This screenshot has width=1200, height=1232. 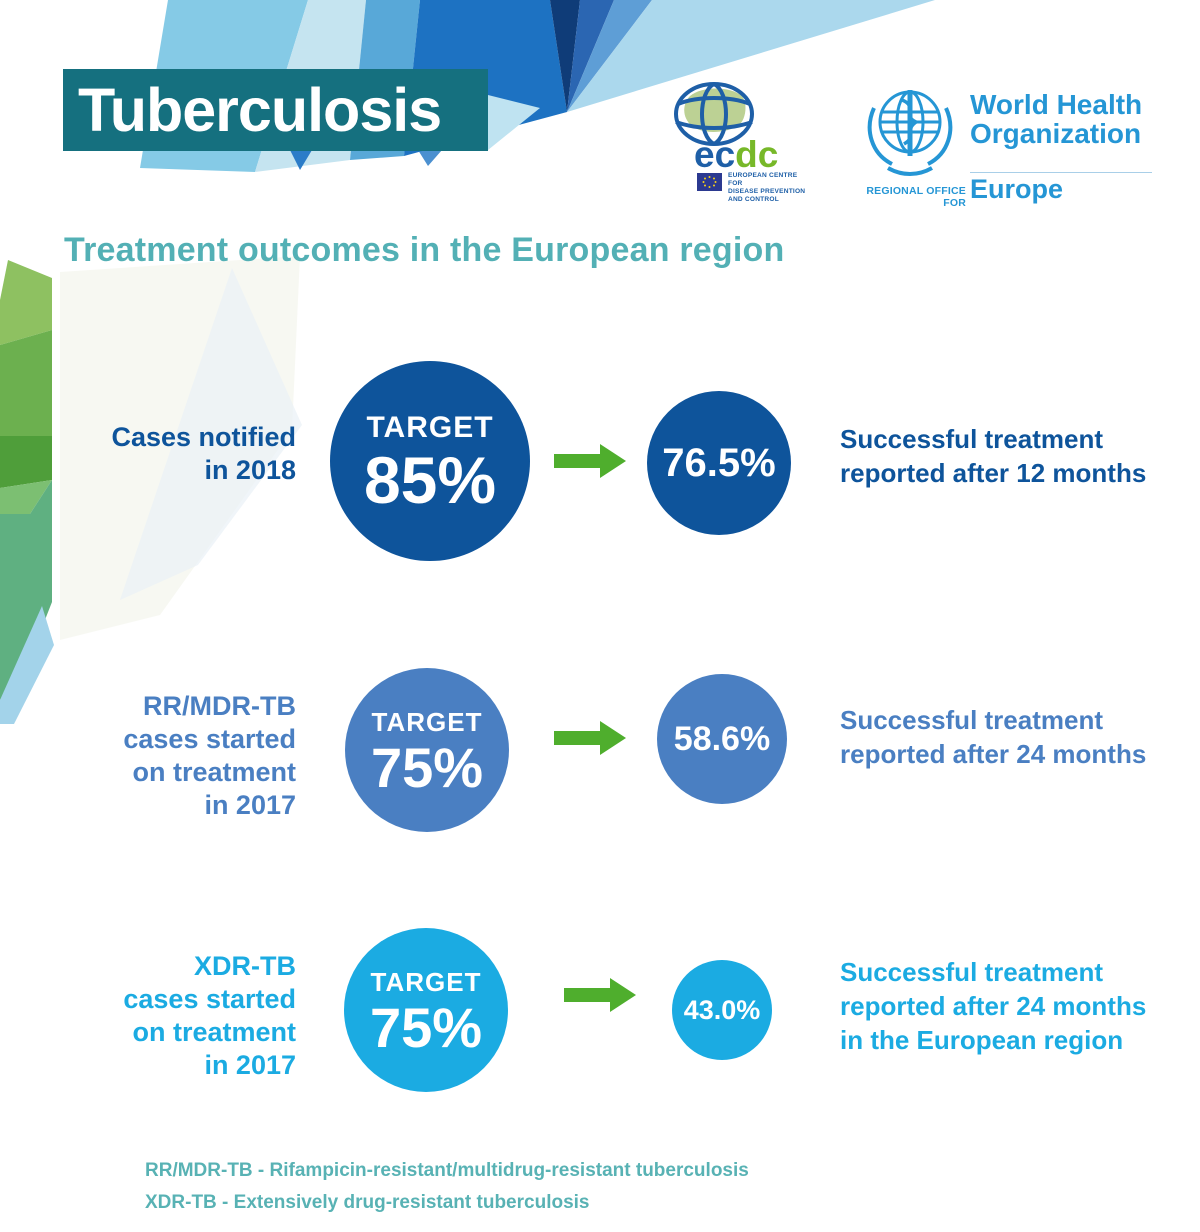 I want to click on eu-flag-icon, so click(x=709, y=182).